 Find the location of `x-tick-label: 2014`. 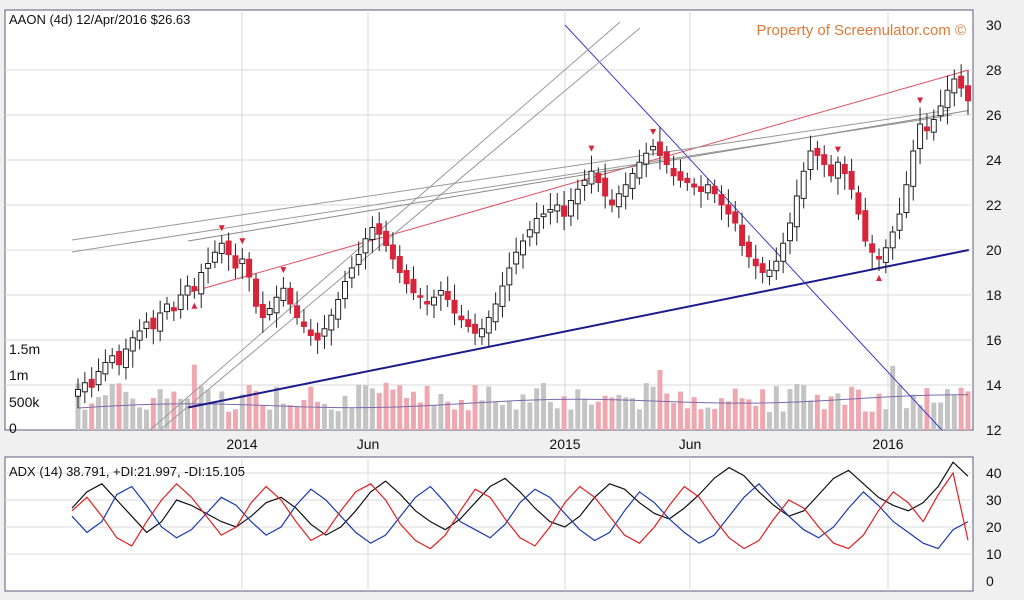

x-tick-label: 2014 is located at coordinates (241, 444).